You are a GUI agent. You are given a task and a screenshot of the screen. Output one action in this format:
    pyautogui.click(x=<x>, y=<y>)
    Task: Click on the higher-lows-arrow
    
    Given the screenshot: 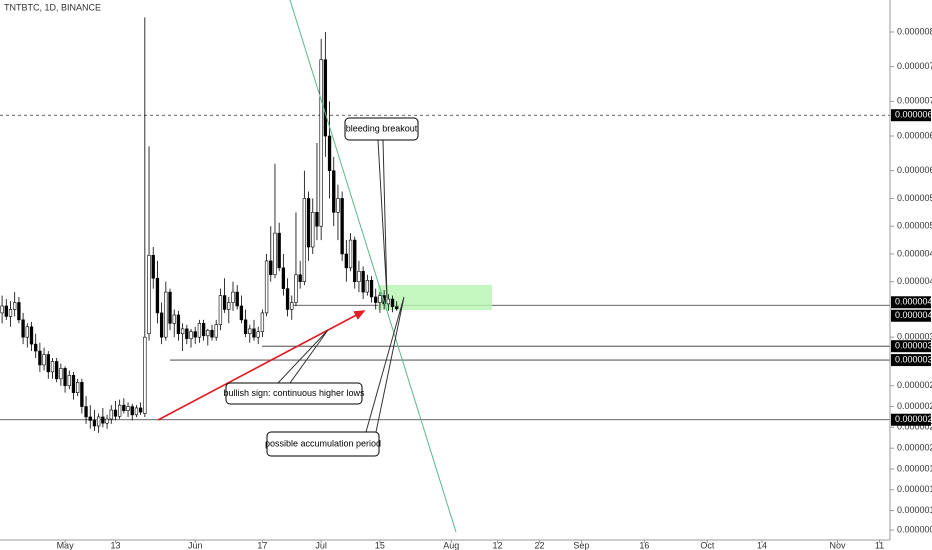 What is the action you would take?
    pyautogui.click(x=261, y=365)
    